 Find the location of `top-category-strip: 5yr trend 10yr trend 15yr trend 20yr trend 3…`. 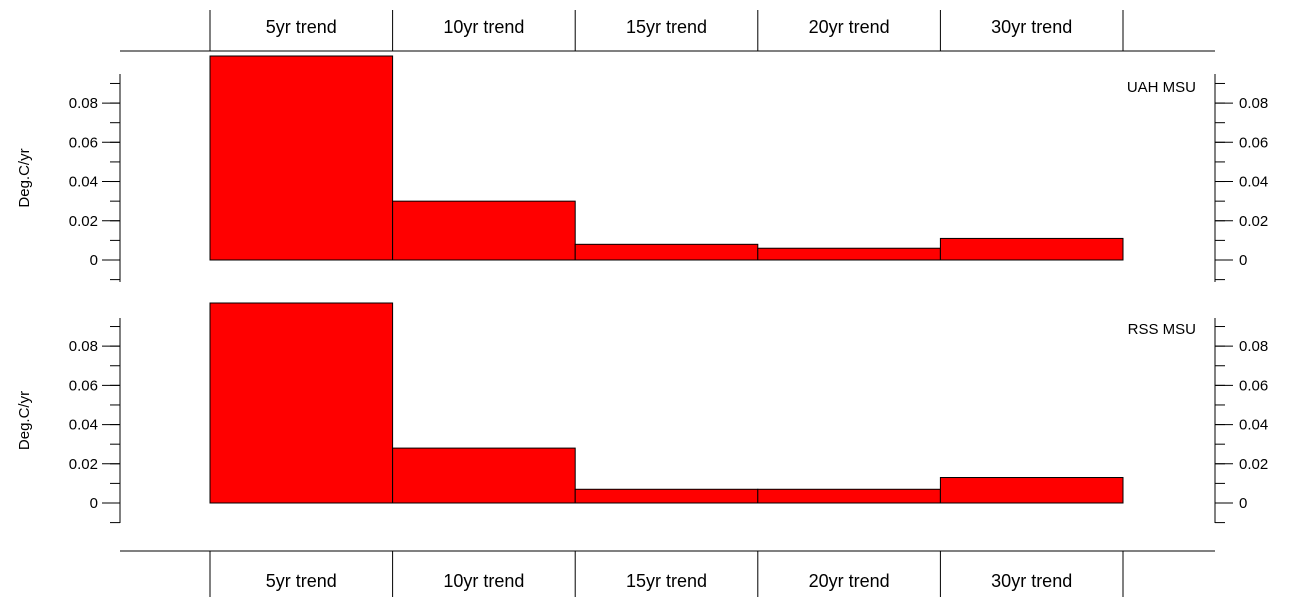

top-category-strip: 5yr trend 10yr trend 15yr trend 20yr trend 3… is located at coordinates (667, 31).